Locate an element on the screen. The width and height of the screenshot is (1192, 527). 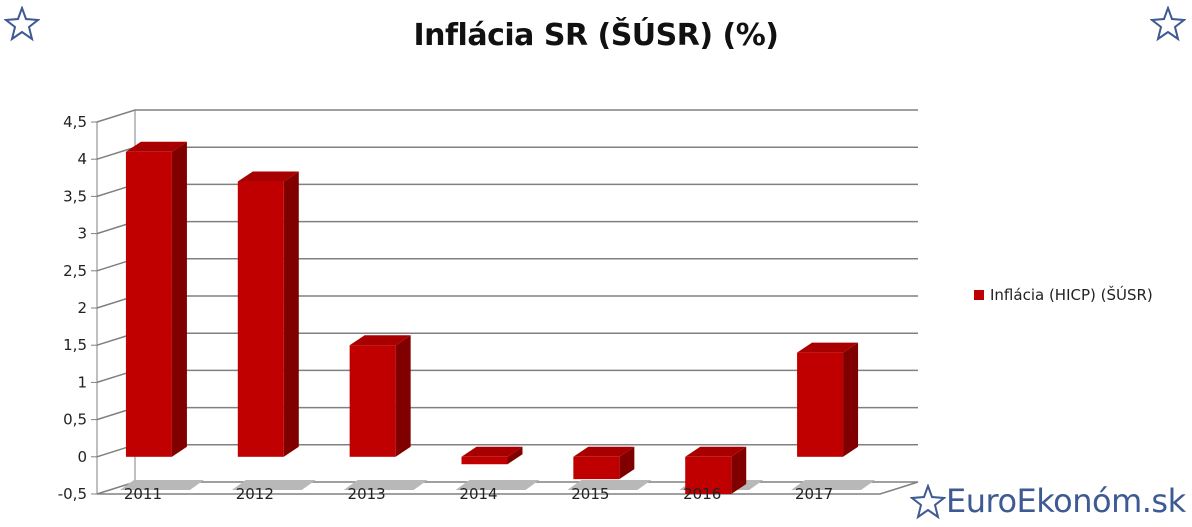
x-tick-label: 2015 is located at coordinates (590, 494).